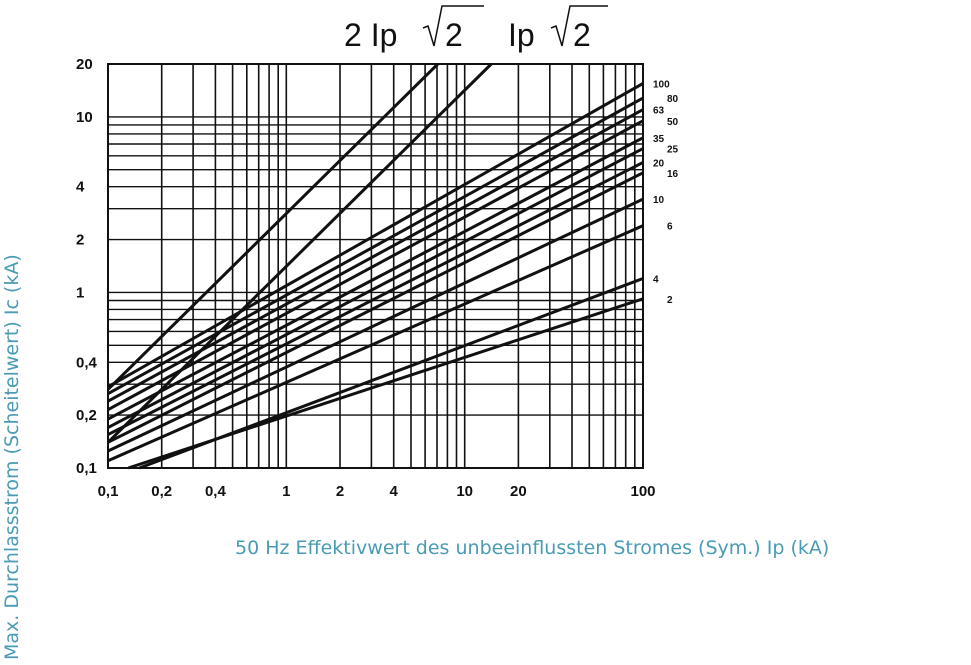 The height and width of the screenshot is (665, 971). Describe the element at coordinates (673, 122) in the screenshot. I see `curve-label-50: 50` at that location.